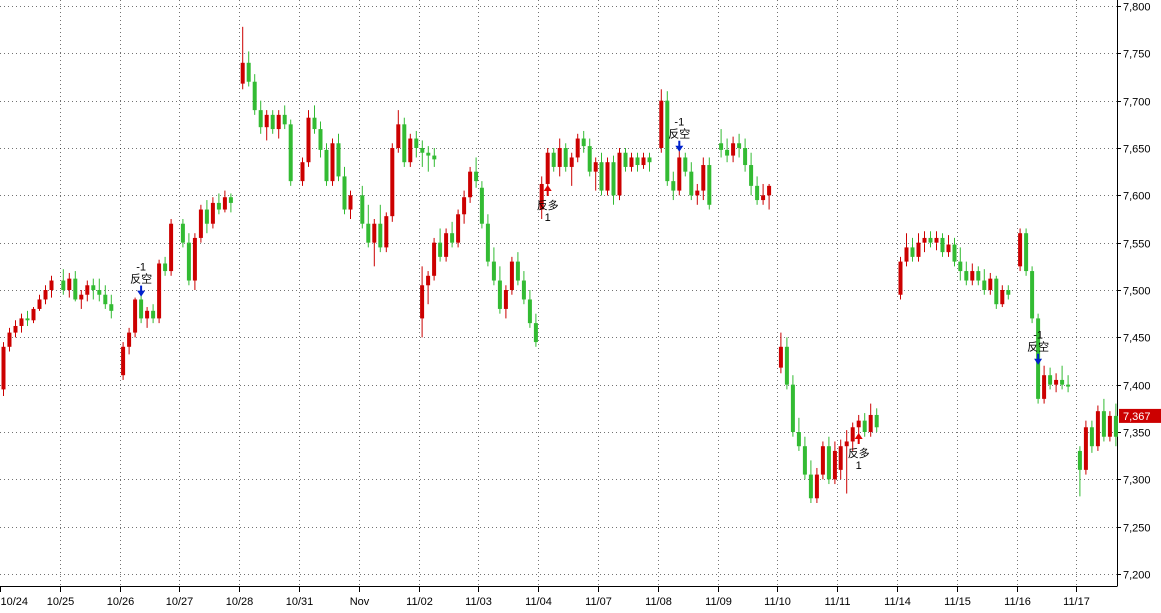 The width and height of the screenshot is (1161, 613). I want to click on short-signal: 反空-1, so click(141, 279).